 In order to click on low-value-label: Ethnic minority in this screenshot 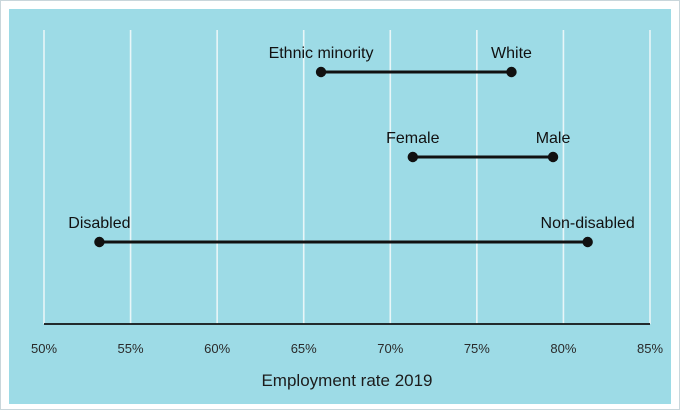, I will do `click(321, 53)`.